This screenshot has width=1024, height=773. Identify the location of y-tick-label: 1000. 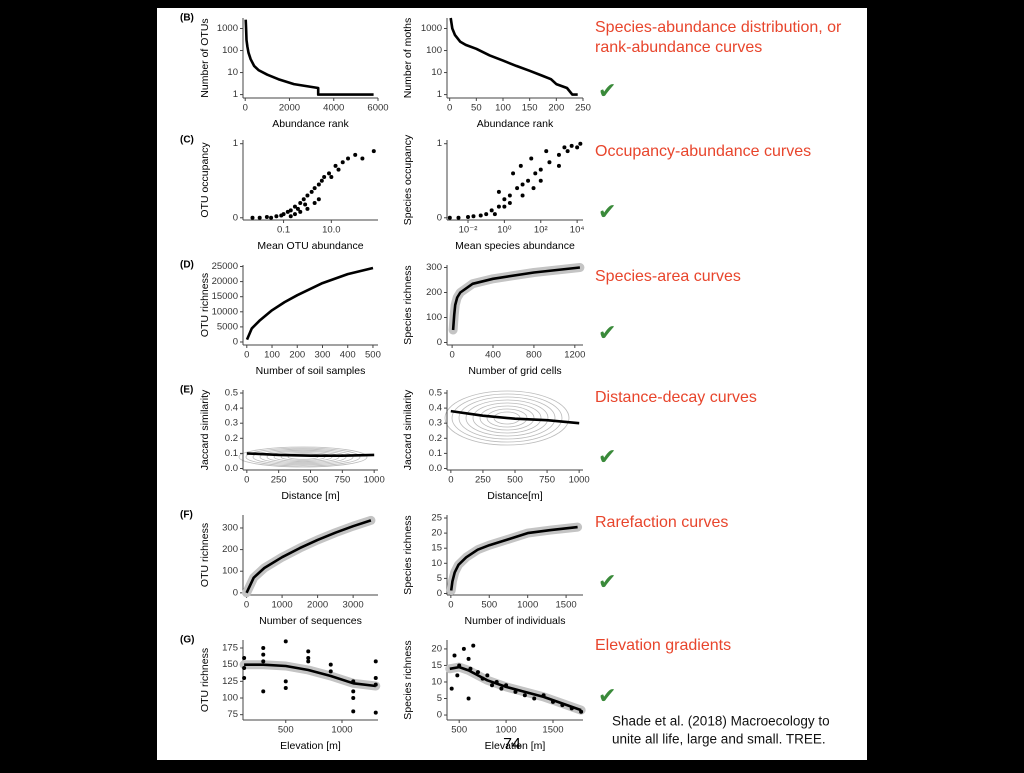
(227, 28).